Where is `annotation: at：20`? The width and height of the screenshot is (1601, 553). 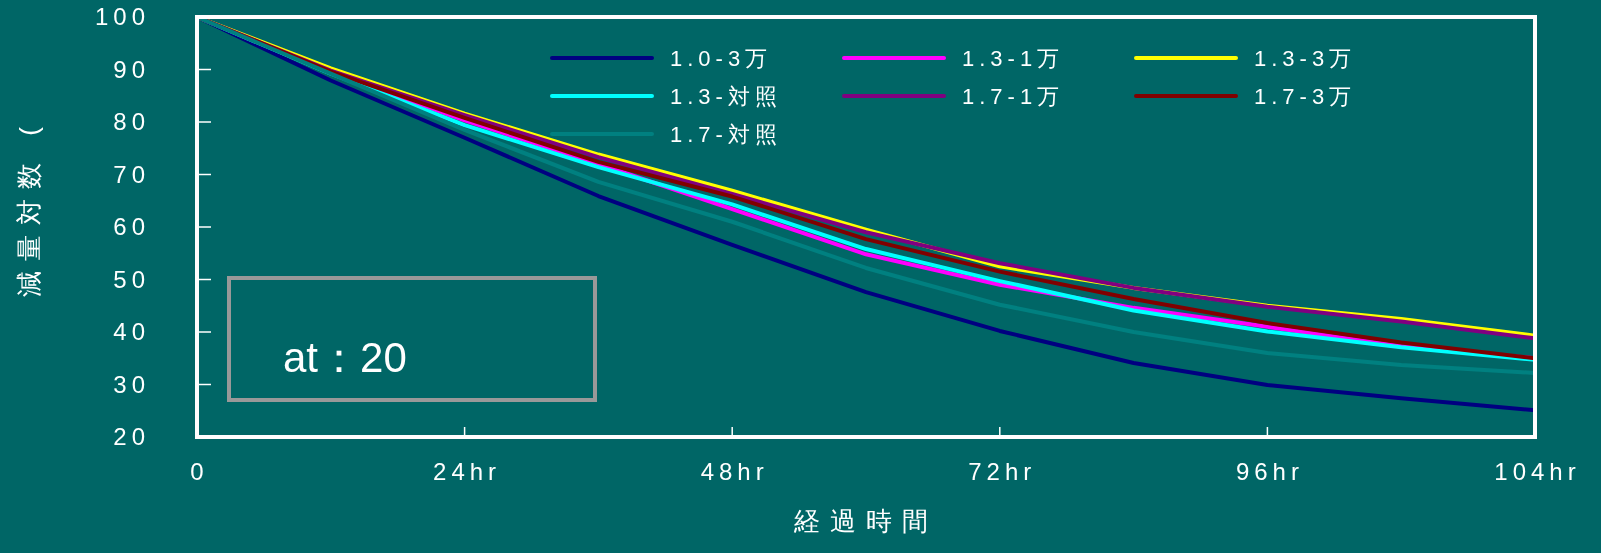
annotation: at：20 is located at coordinates (345, 357).